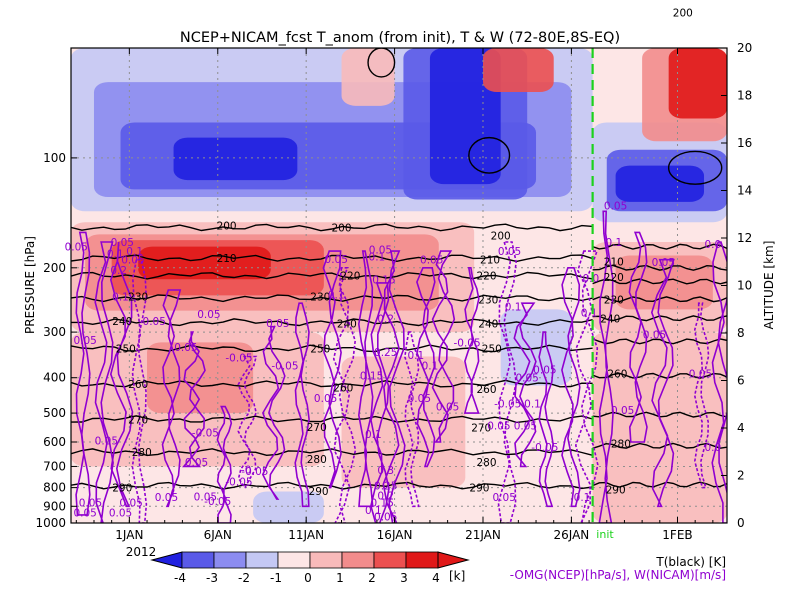  I want to click on temperature-label-text: 230, so click(488, 300).